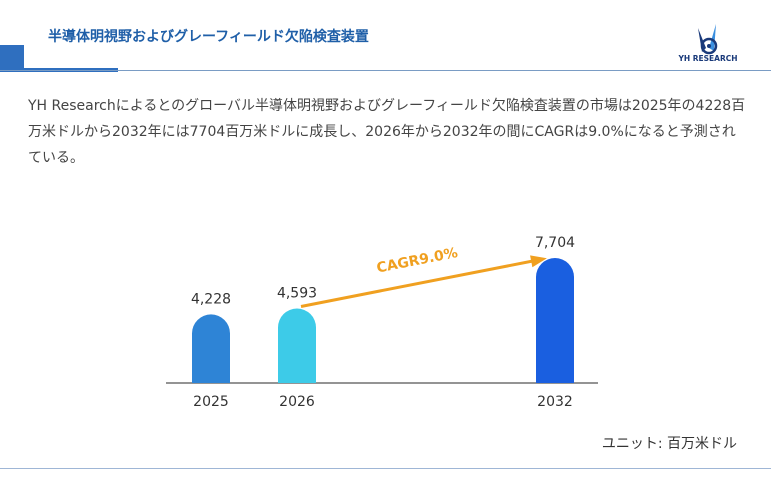 This screenshot has width=771, height=482. What do you see at coordinates (385, 70) in the screenshot?
I see `header-divider` at bounding box center [385, 70].